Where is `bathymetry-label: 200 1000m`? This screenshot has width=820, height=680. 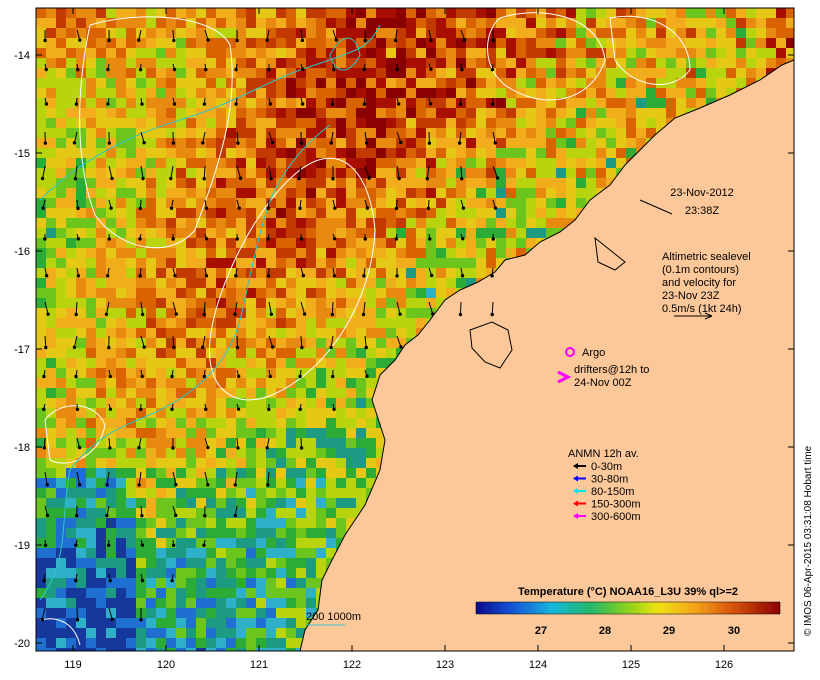 bathymetry-label: 200 1000m is located at coordinates (333, 617).